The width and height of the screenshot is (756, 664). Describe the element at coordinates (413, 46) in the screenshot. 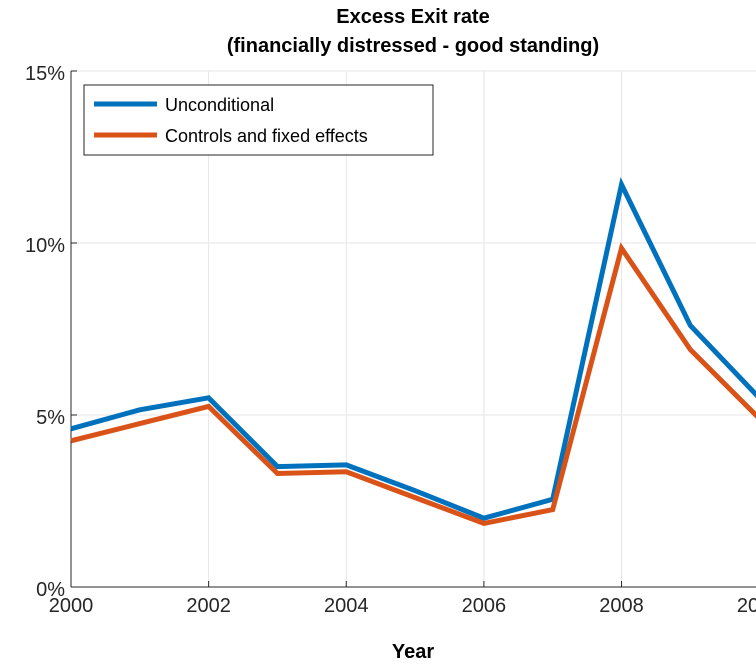

I see `chart-title-line-2: (financially distressed - good standing)` at that location.